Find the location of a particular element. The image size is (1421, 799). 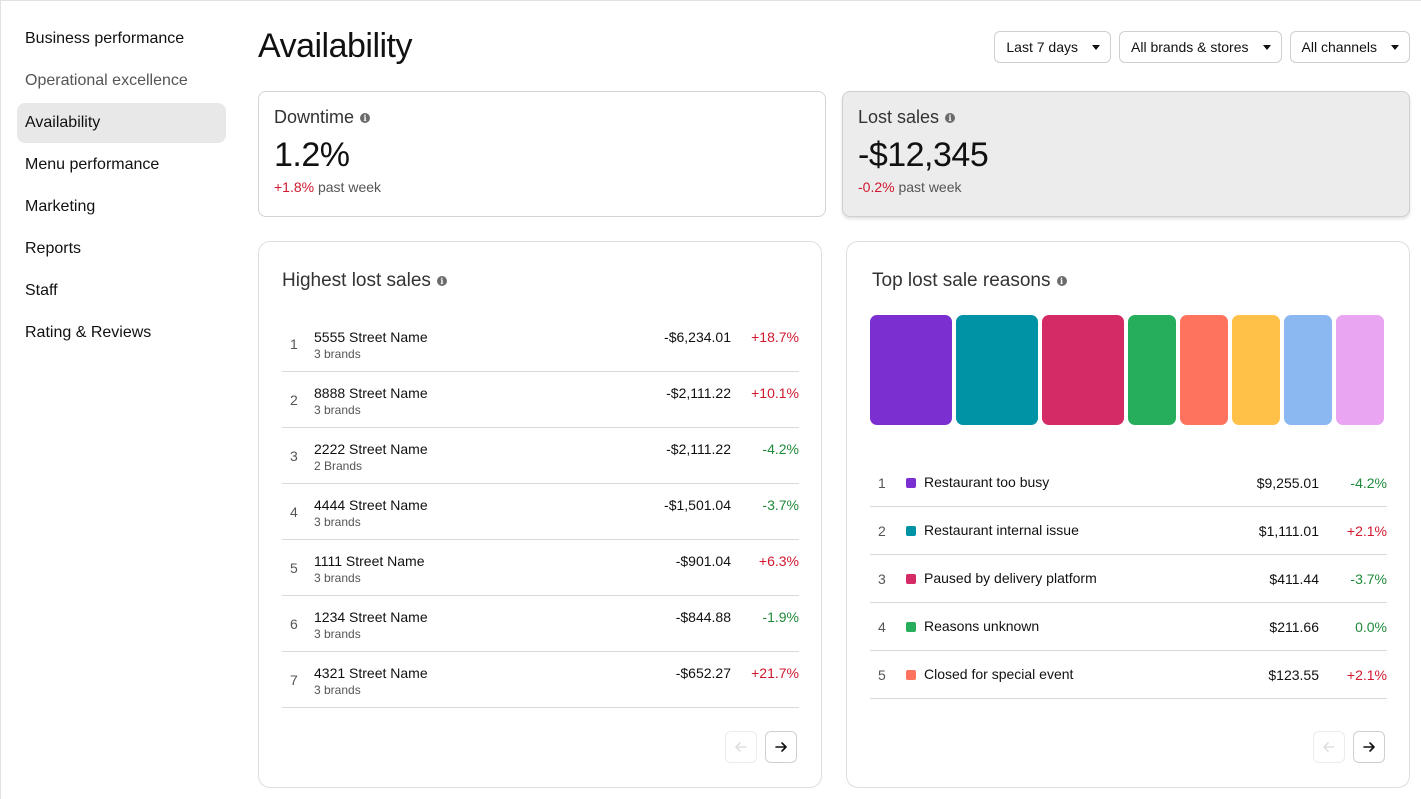

store-name: 2222 Street Name is located at coordinates (371, 449).